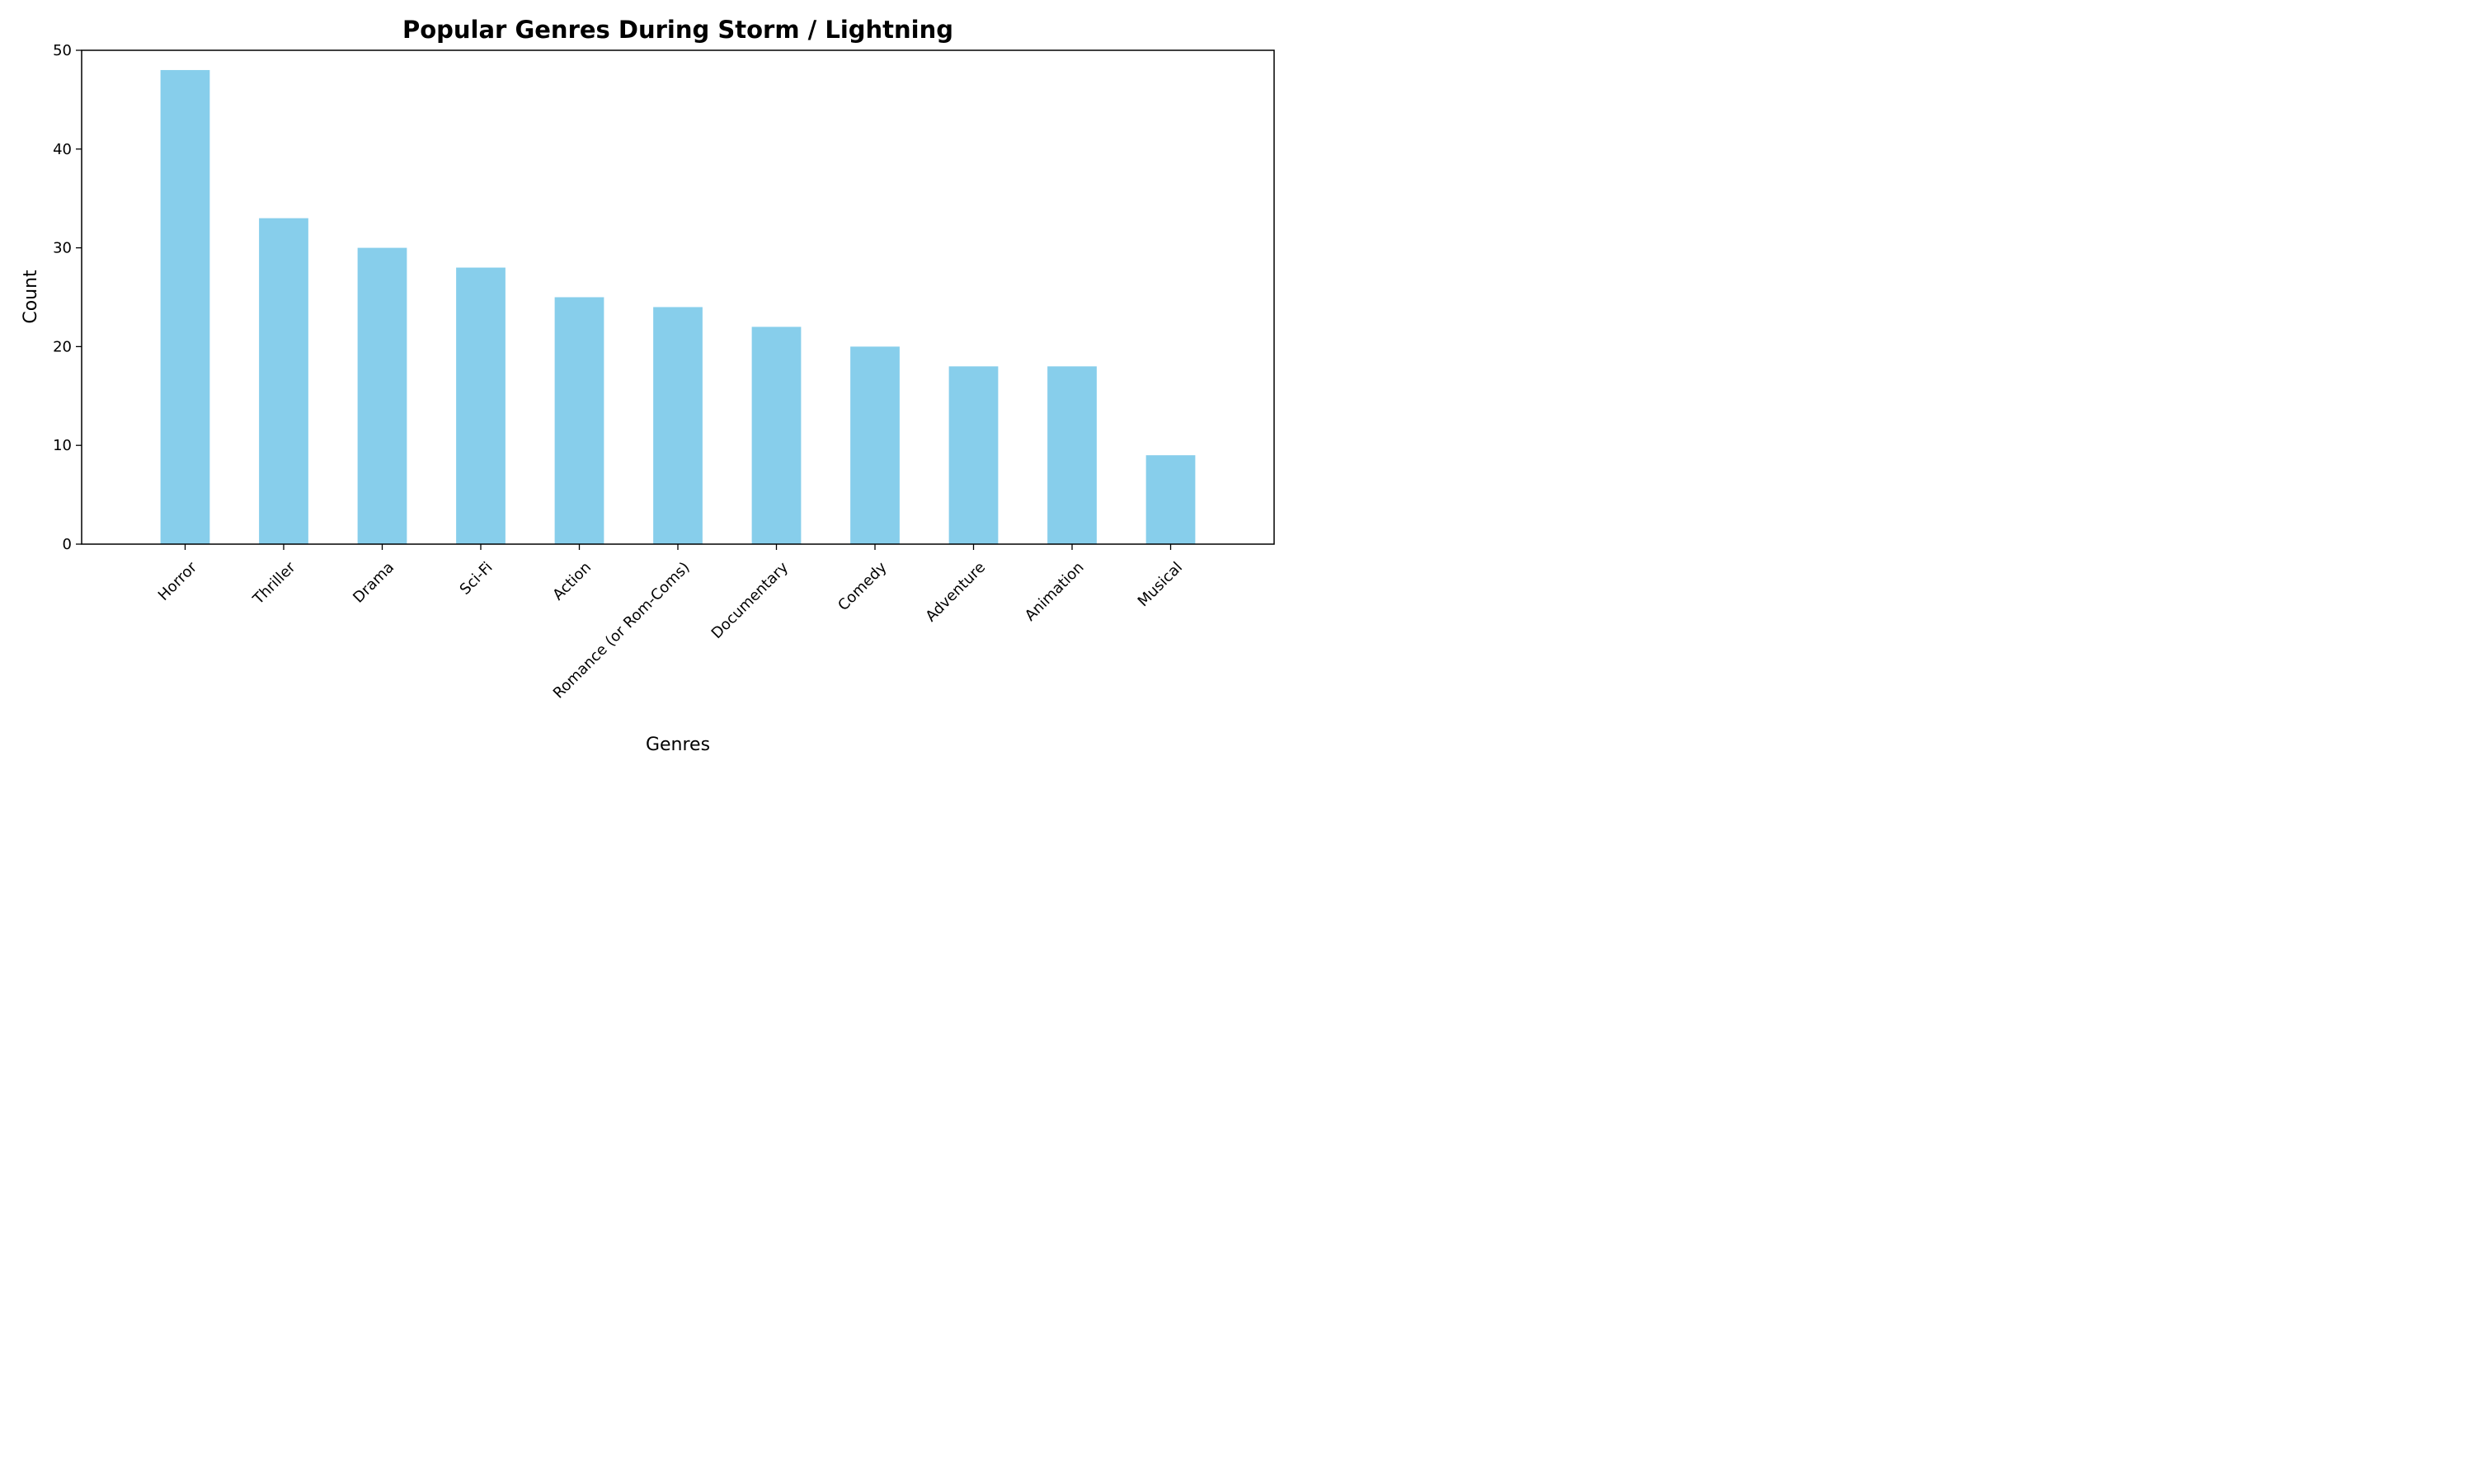 This screenshot has height=1484, width=2474. What do you see at coordinates (1170, 500) in the screenshot?
I see `bar-musical` at bounding box center [1170, 500].